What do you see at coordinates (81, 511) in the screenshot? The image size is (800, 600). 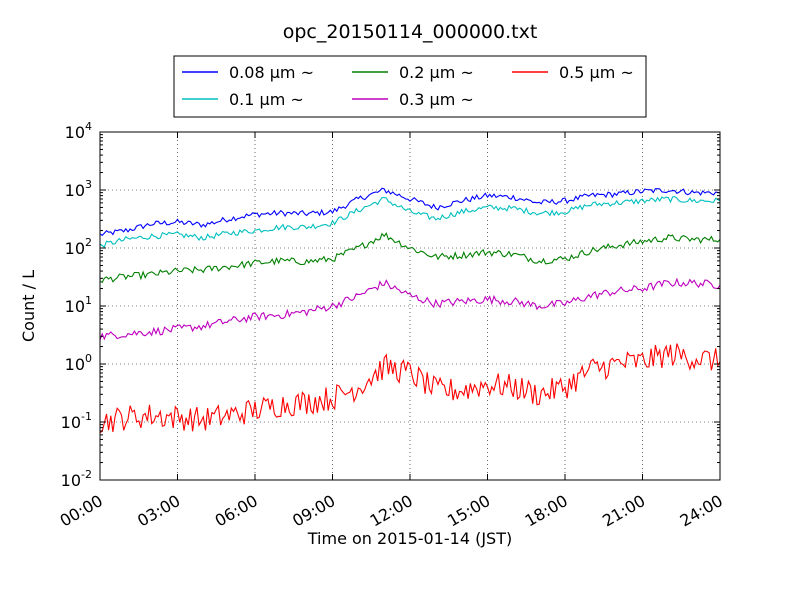 I see `x-tick-label: 00:00` at bounding box center [81, 511].